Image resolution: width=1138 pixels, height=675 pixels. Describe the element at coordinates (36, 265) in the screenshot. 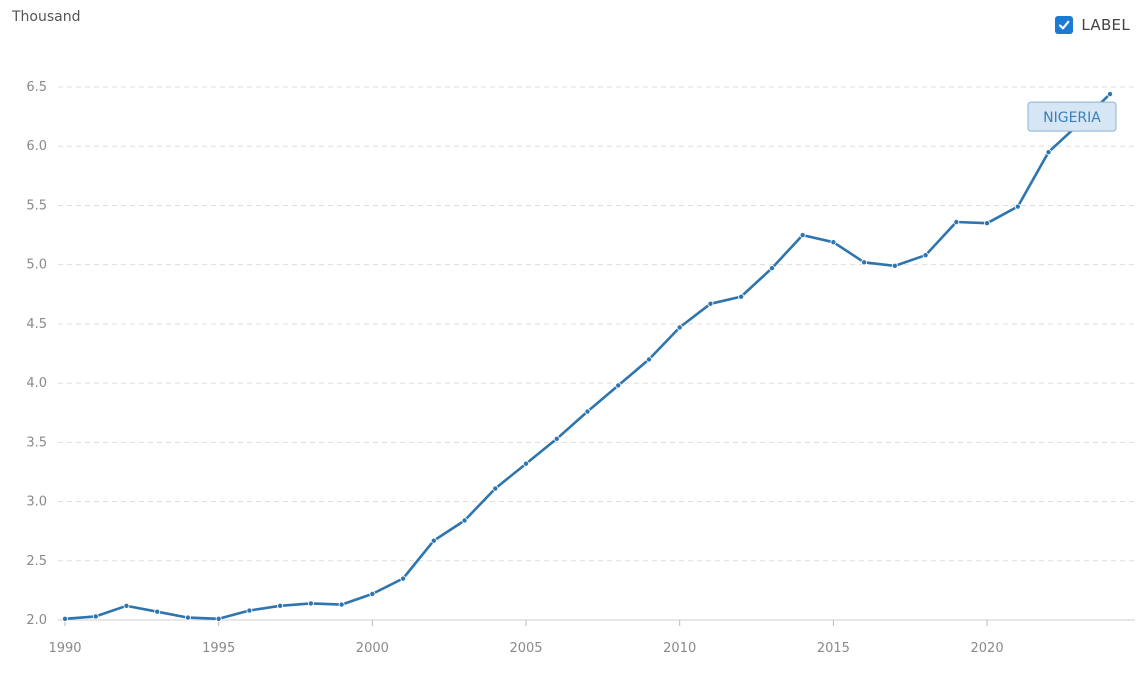

I see `y-tick-label: 5.0` at that location.